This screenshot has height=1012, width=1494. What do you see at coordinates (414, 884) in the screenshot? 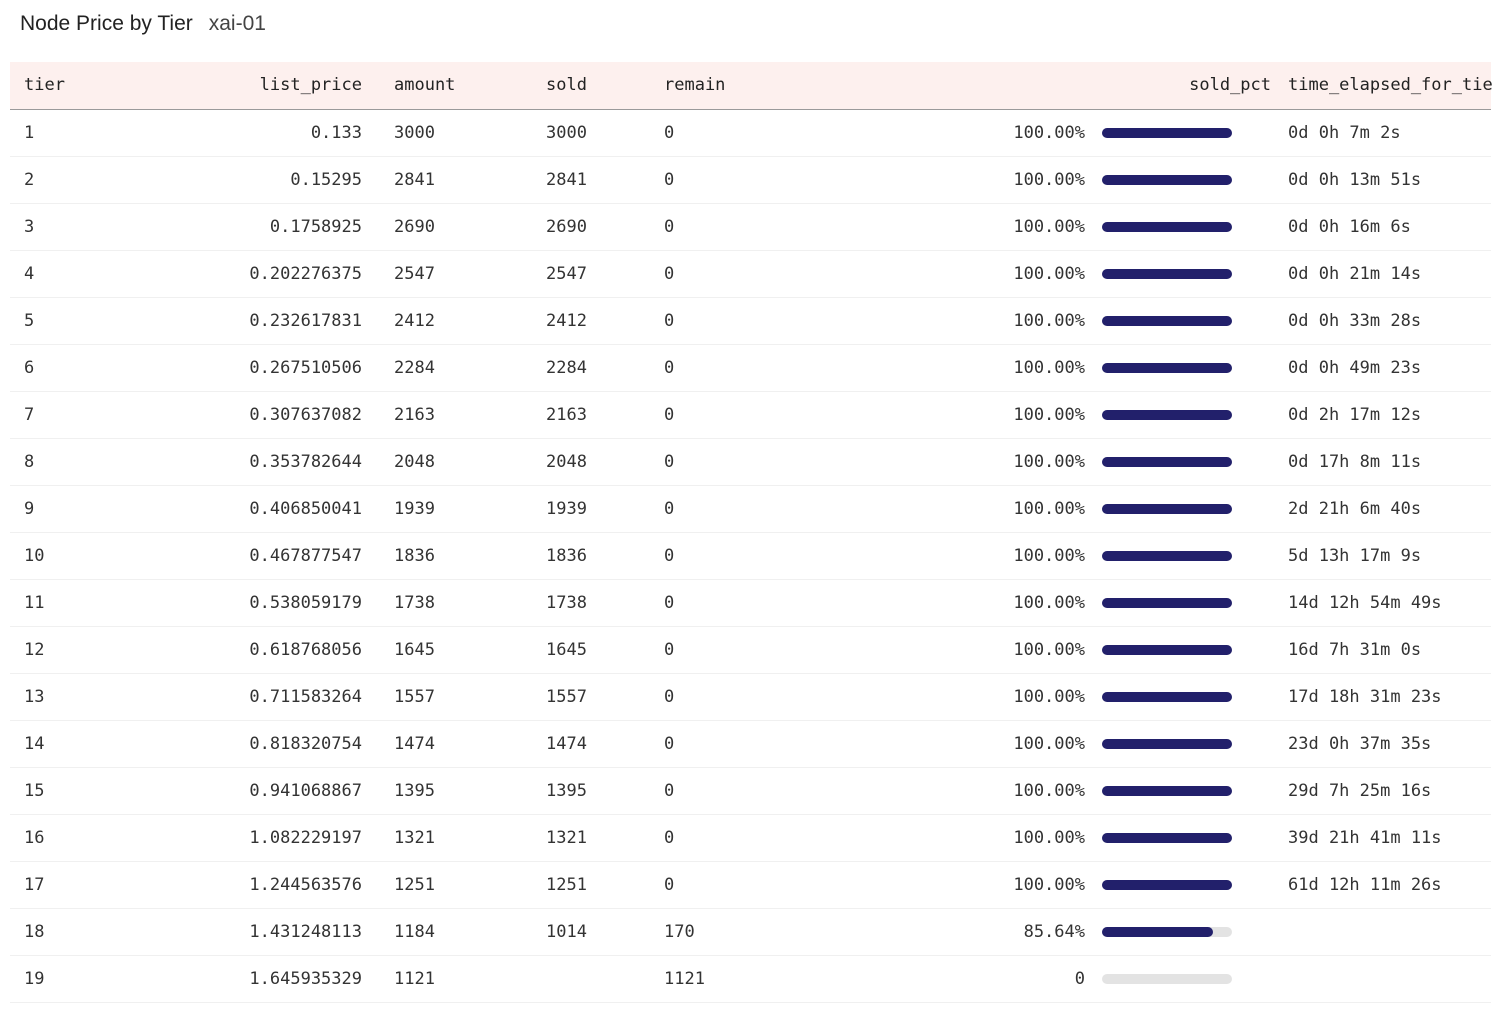
I see `cell-amount: 1251` at bounding box center [414, 884].